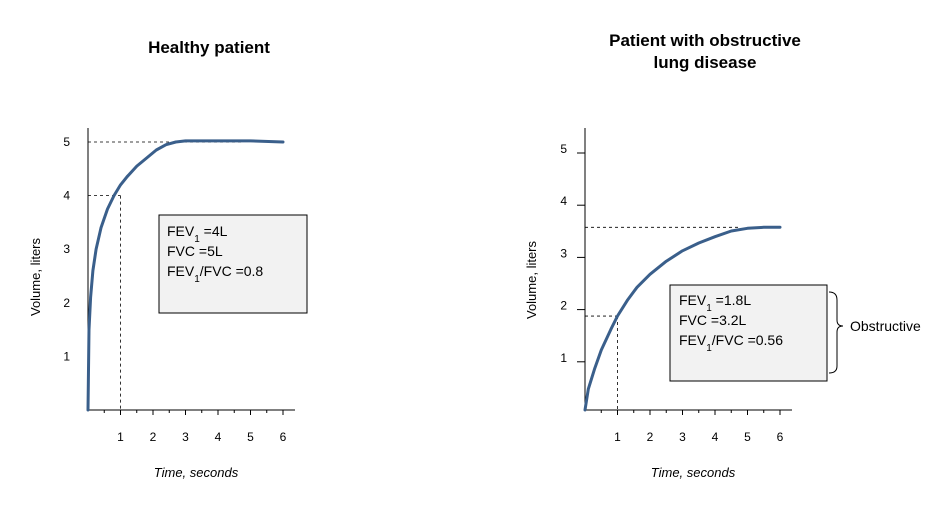 The width and height of the screenshot is (933, 513). I want to click on healthy-results-line-3: FEV1/FVC =0.8, so click(215, 274).